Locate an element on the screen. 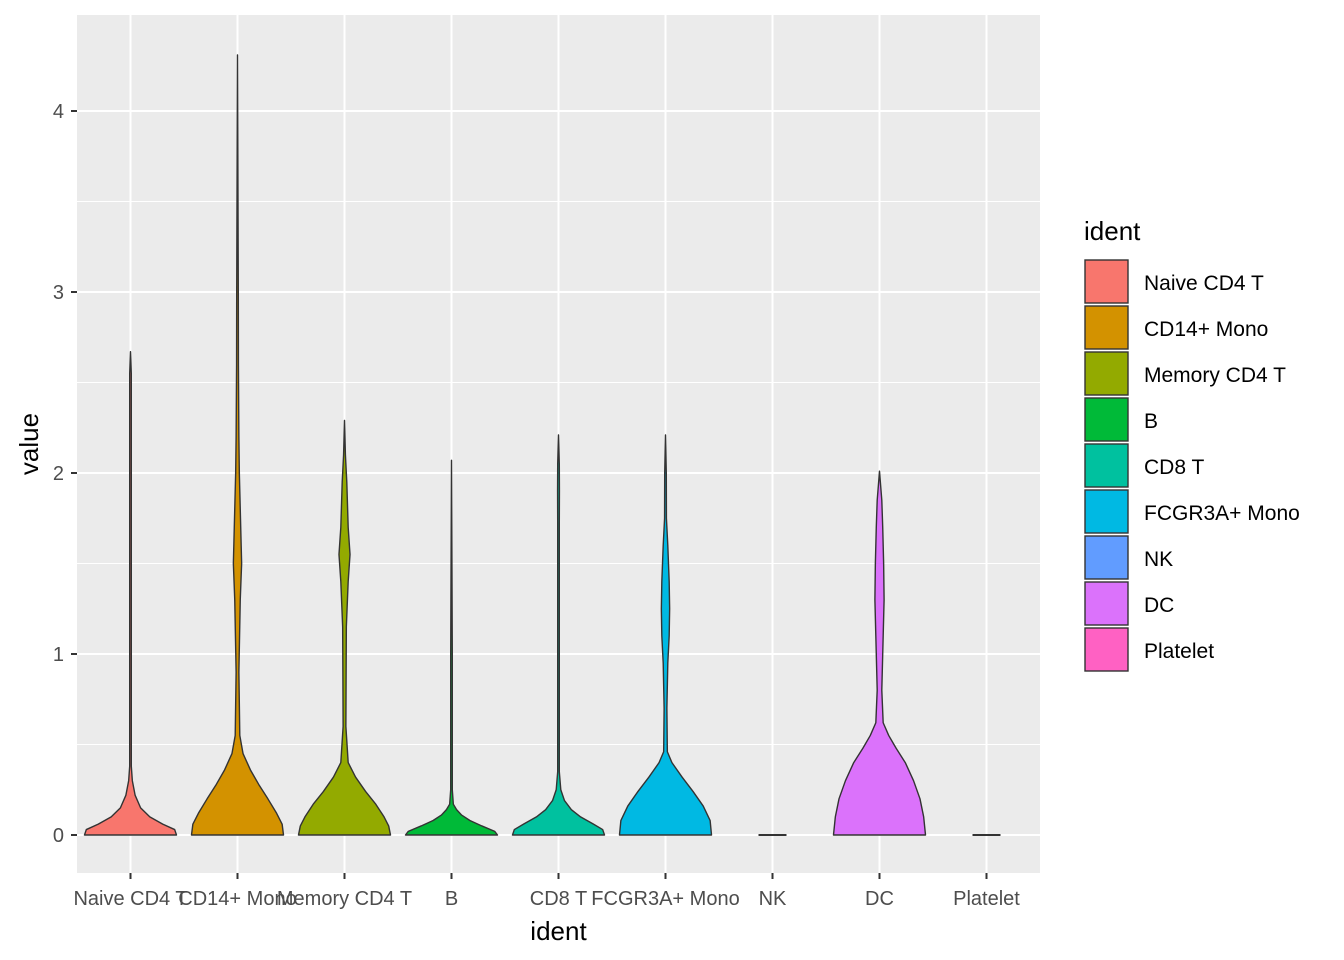  y-axis-title: value is located at coordinates (29, 444).